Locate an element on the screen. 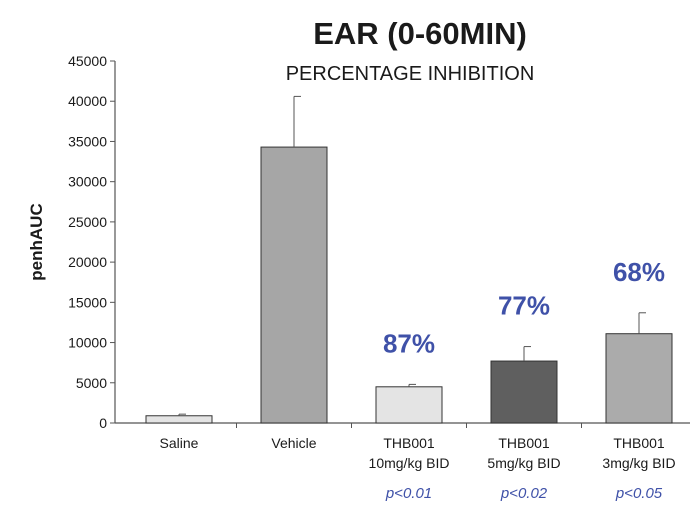  y-tick-label: 30000 is located at coordinates (87, 182).